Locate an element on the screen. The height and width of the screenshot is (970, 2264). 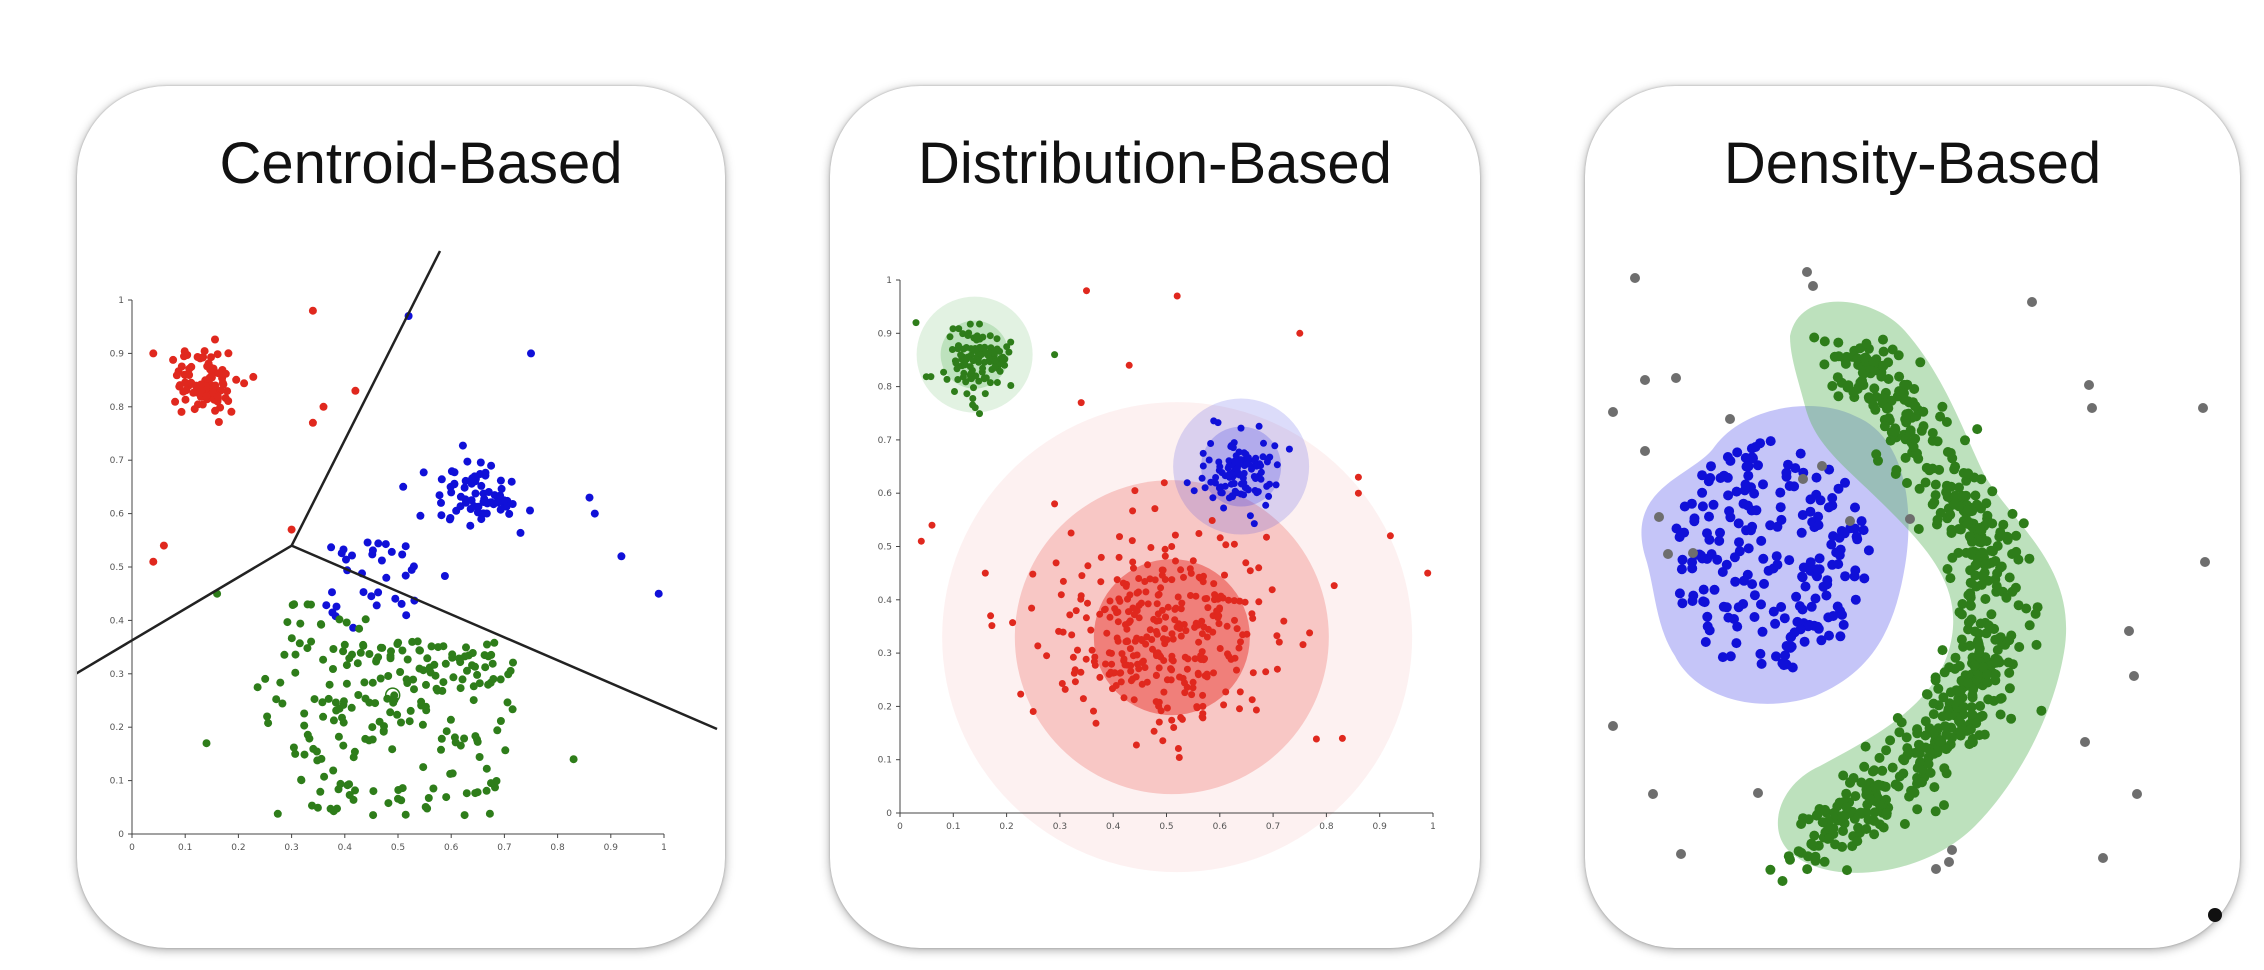
x-tick-label: 0.5 is located at coordinates (1166, 827).